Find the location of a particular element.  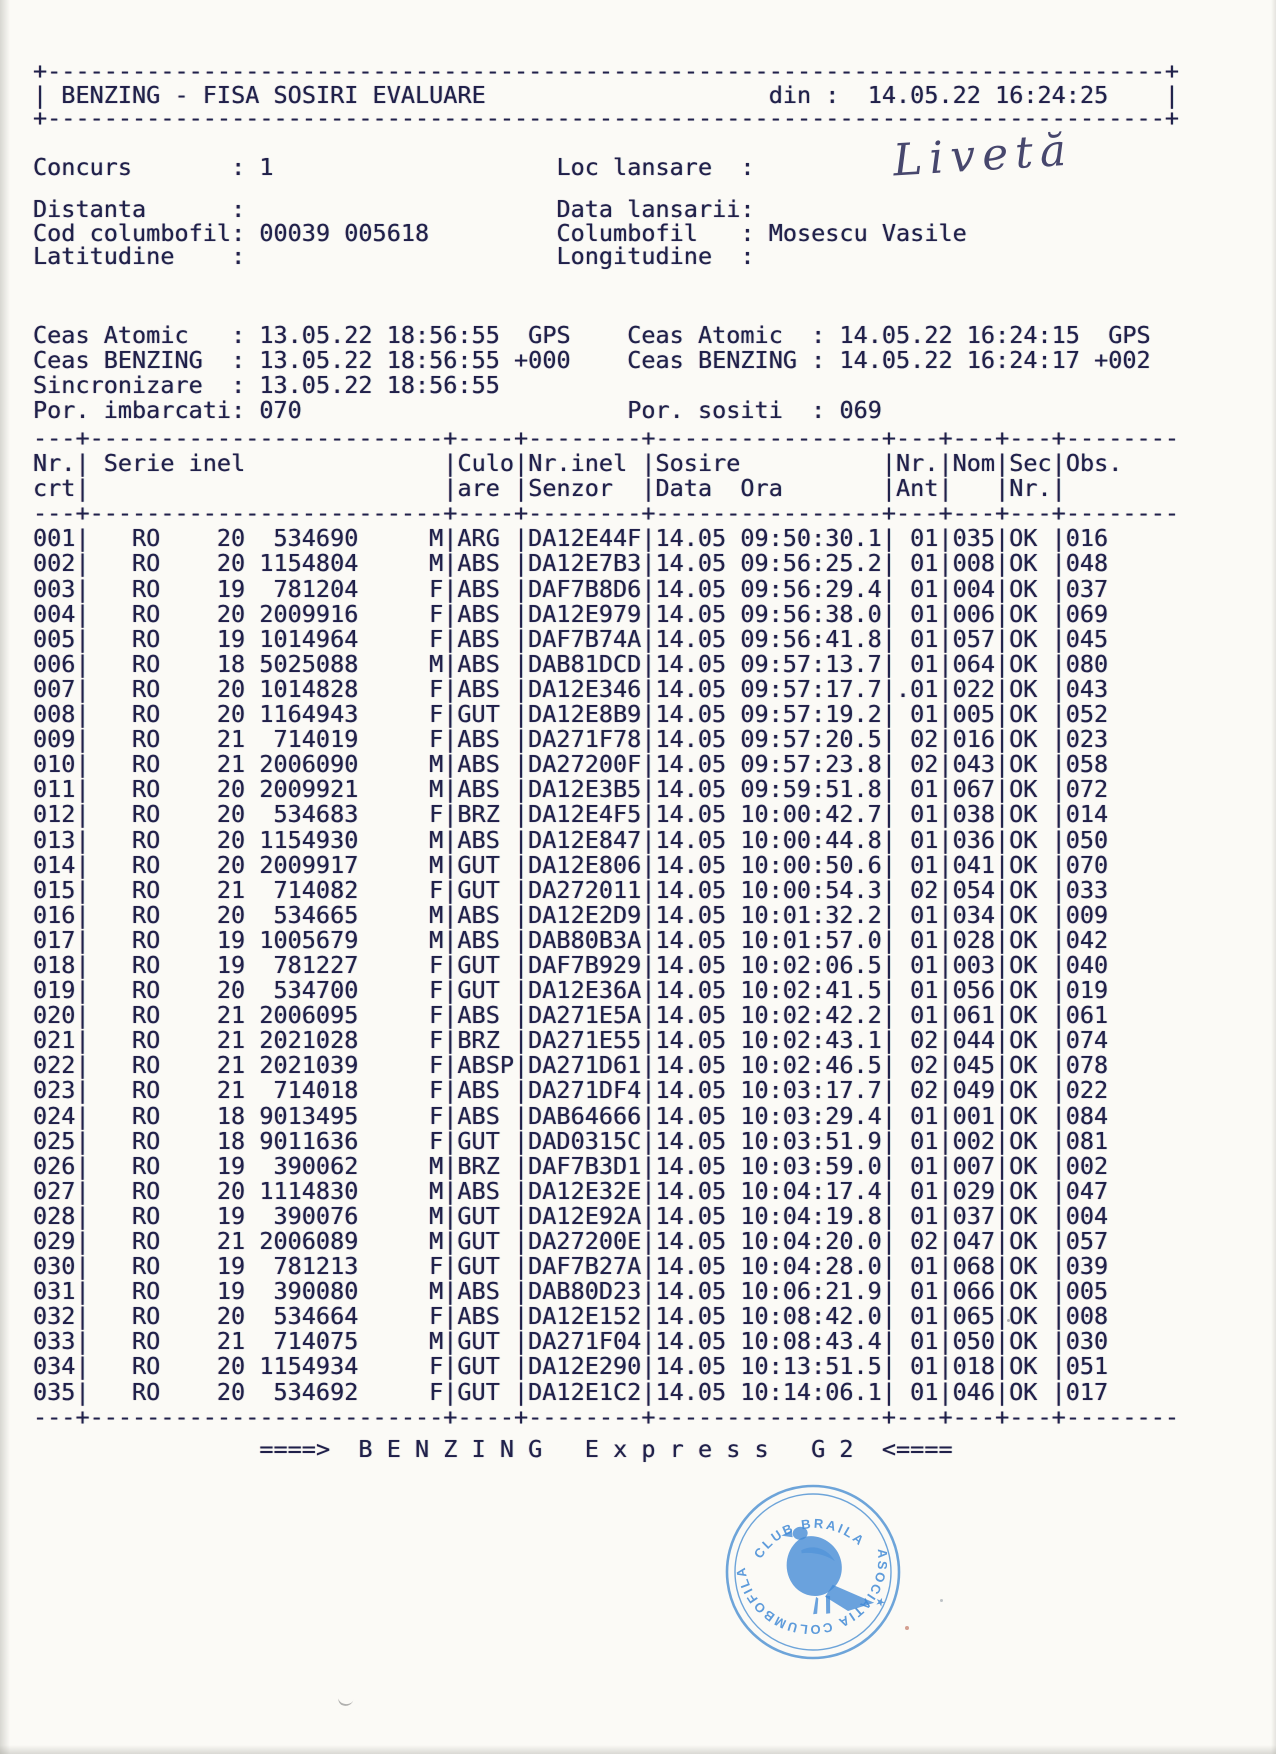

row-sensor: DAF7B3D1 is located at coordinates (585, 1165).